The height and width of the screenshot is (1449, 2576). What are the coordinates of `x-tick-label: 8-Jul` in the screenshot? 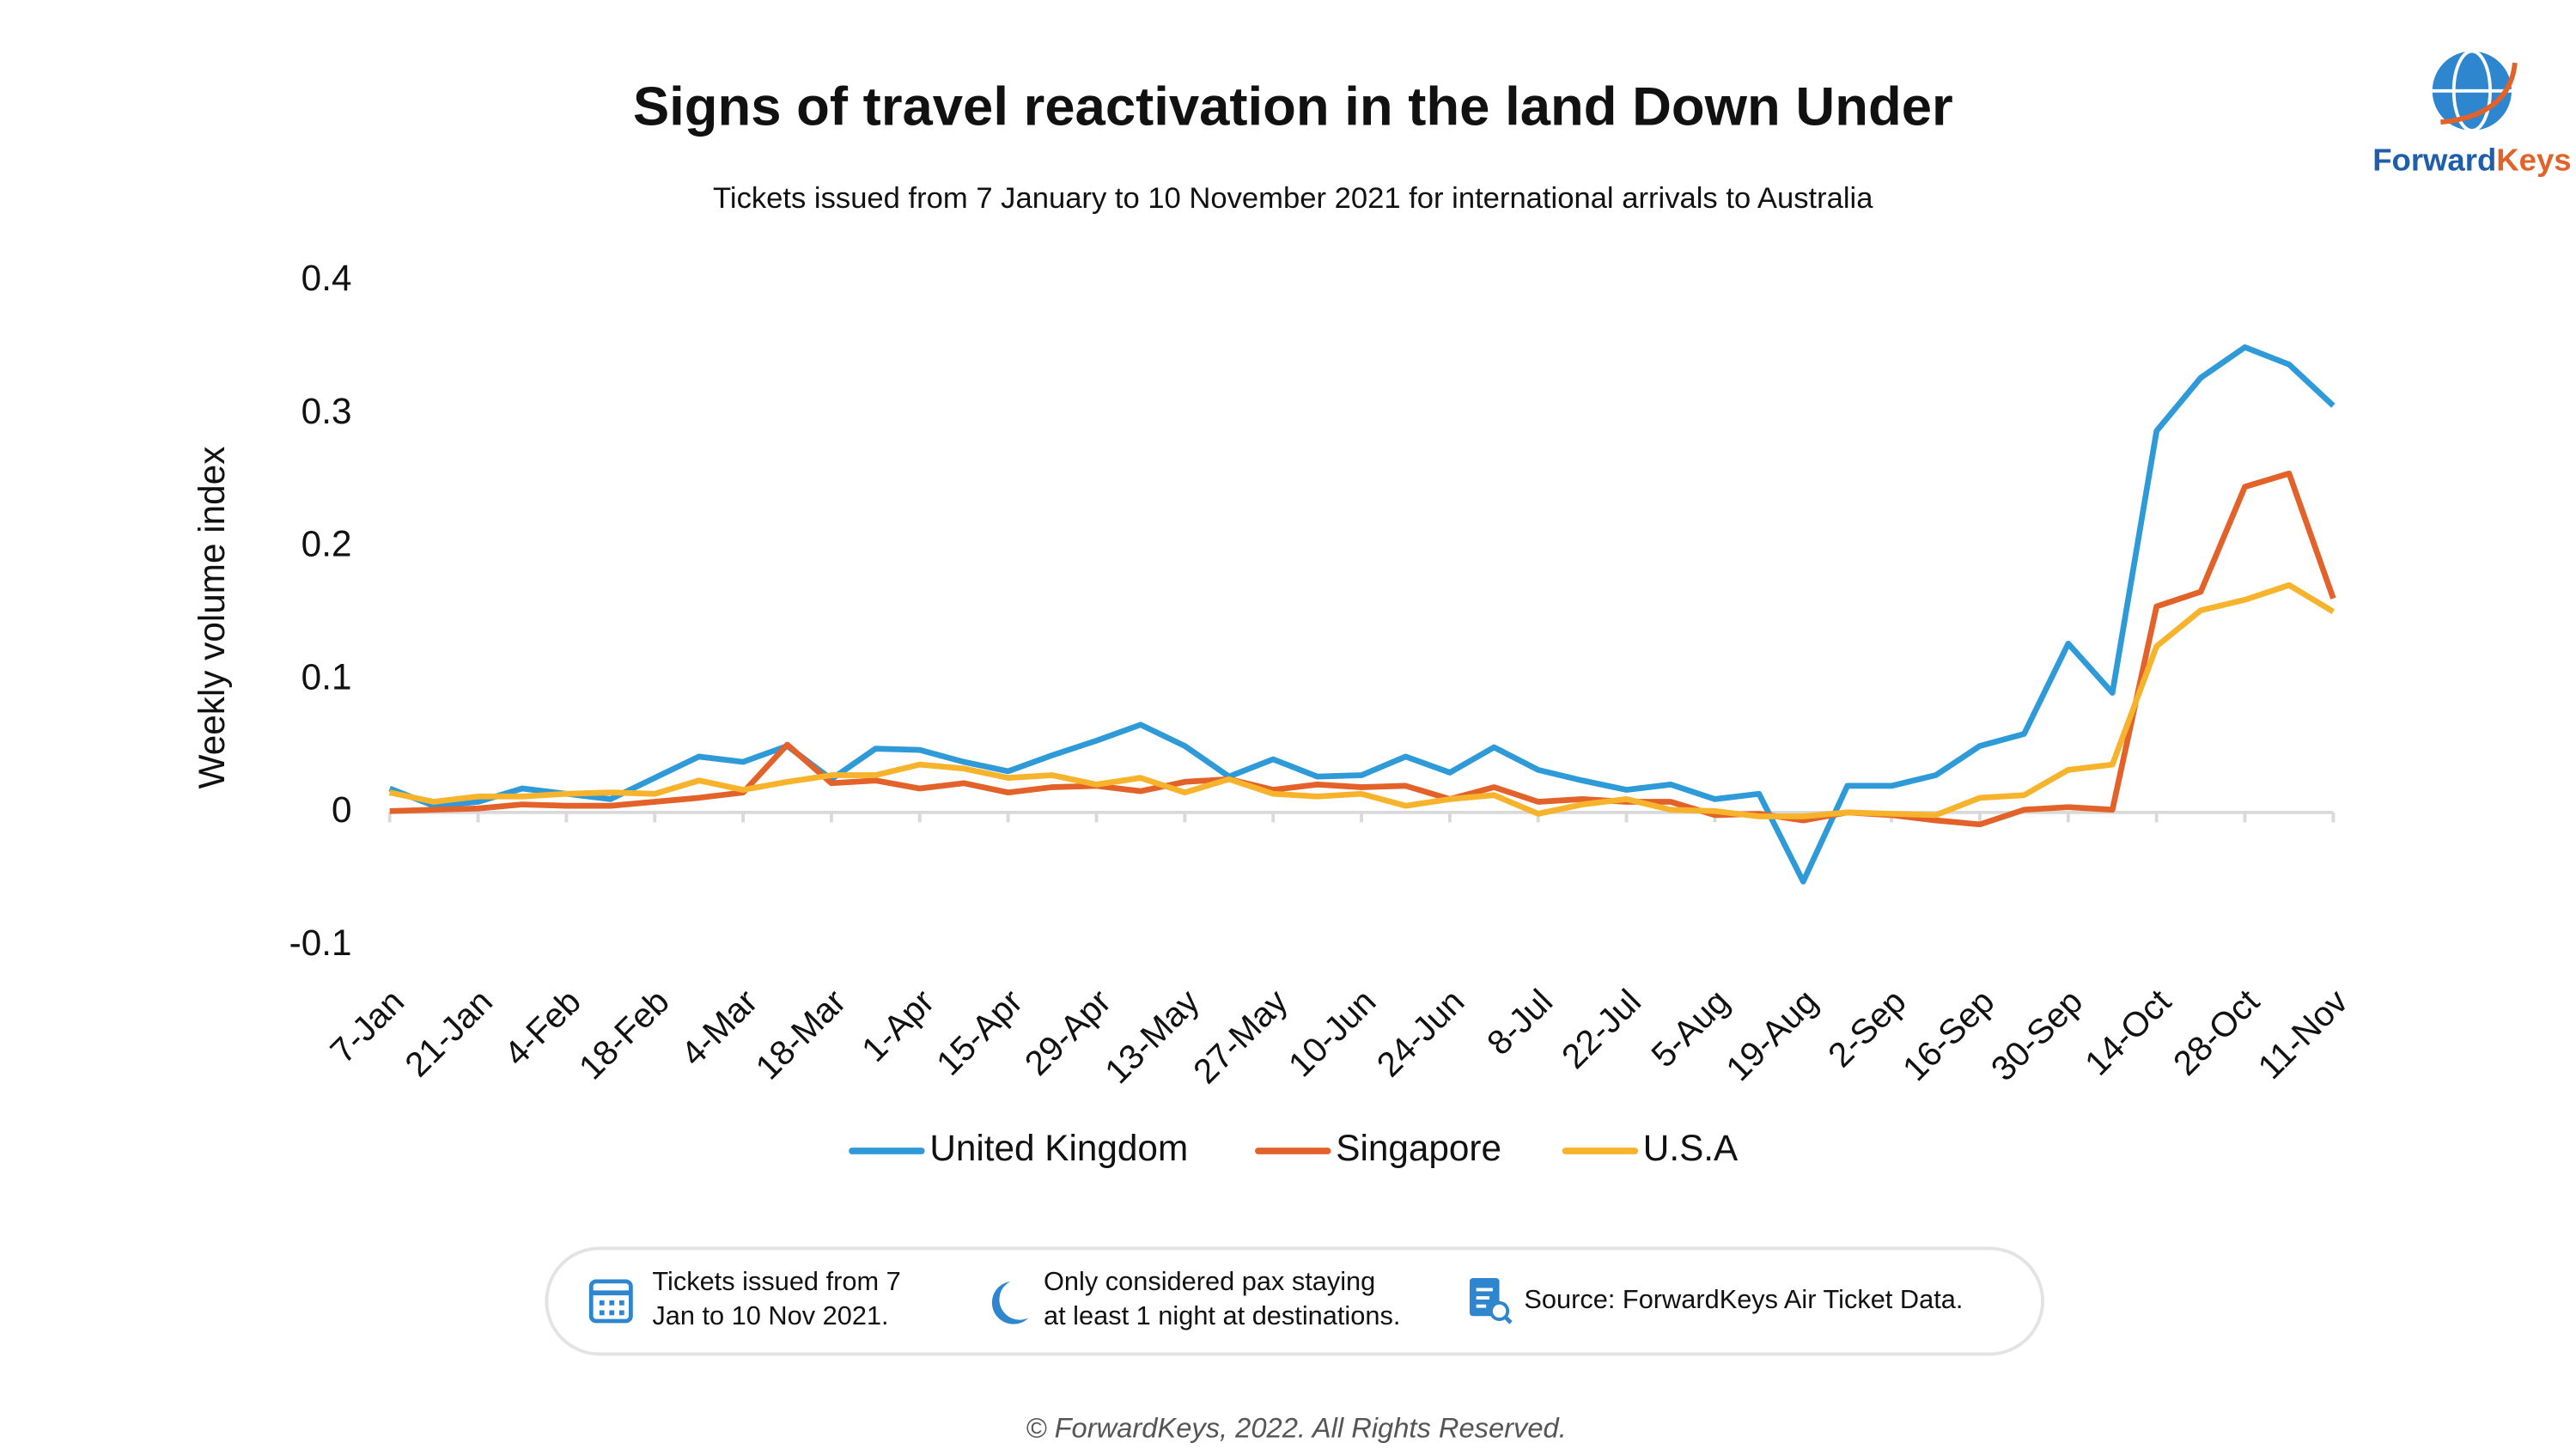 It's located at (1519, 1022).